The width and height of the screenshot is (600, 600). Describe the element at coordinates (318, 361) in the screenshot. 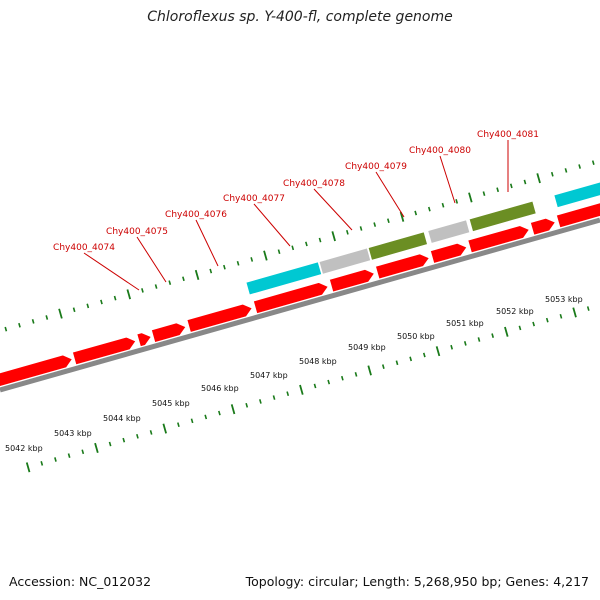

I see `kbp-label: 5048 kbp` at that location.